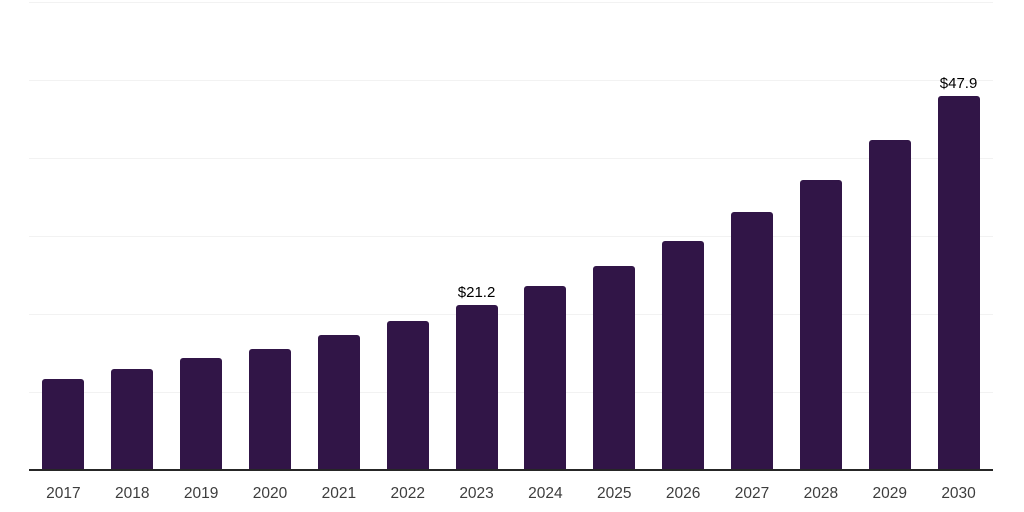 Image resolution: width=1024 pixels, height=512 pixels. Describe the element at coordinates (511, 470) in the screenshot. I see `x-axis-line` at that location.